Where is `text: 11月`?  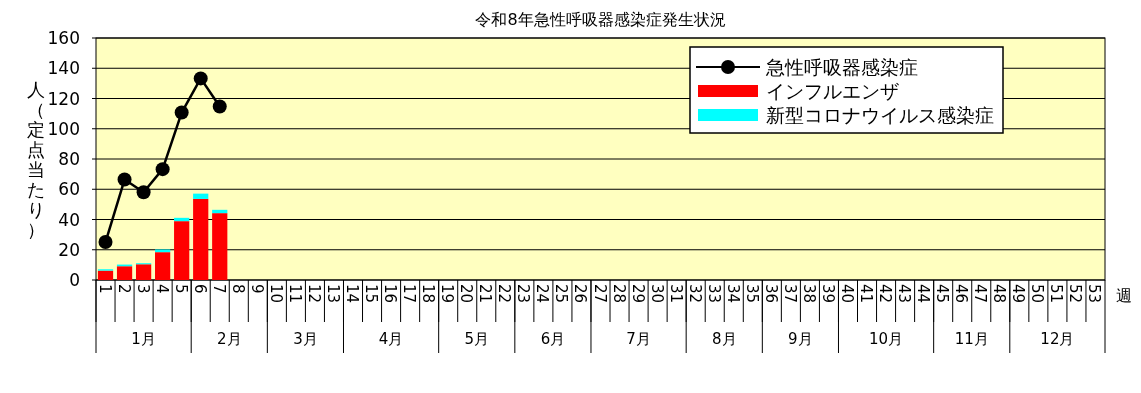
text: 11月 is located at coordinates (971, 339).